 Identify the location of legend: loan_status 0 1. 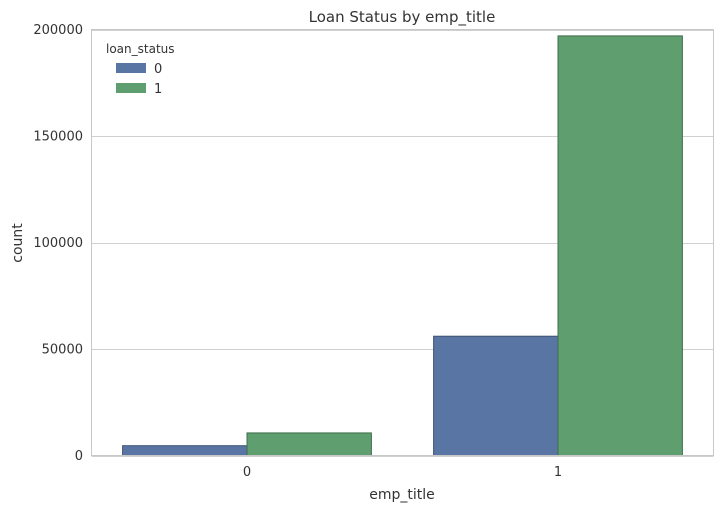
(140, 69).